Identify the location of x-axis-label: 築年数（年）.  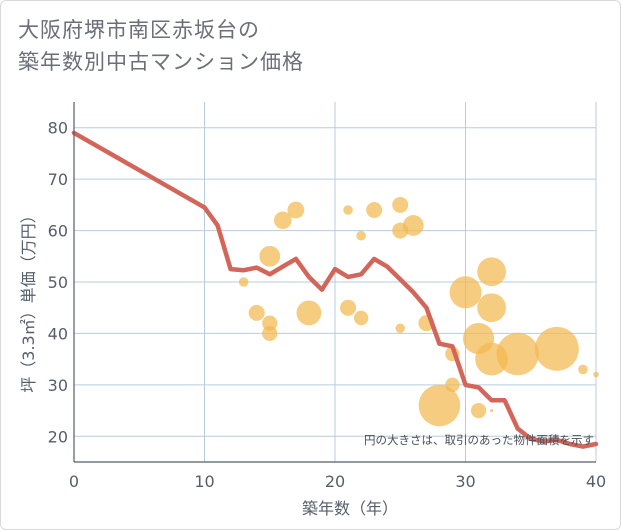
(350, 508).